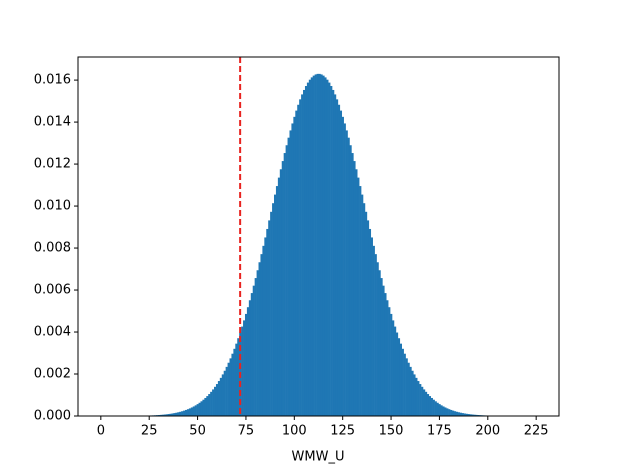 This screenshot has width=623, height=467. Describe the element at coordinates (197, 431) in the screenshot. I see `x-tick-label: 50` at that location.